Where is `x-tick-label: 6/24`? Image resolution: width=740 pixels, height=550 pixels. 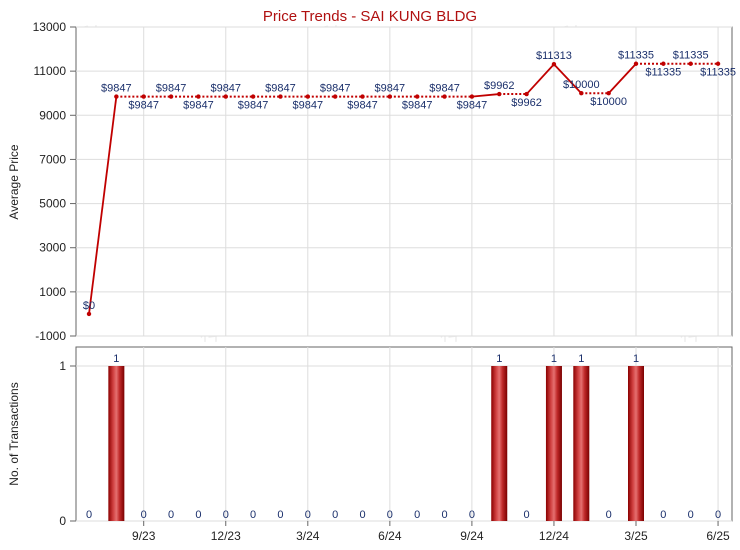 x-tick-label: 6/24 is located at coordinates (390, 536).